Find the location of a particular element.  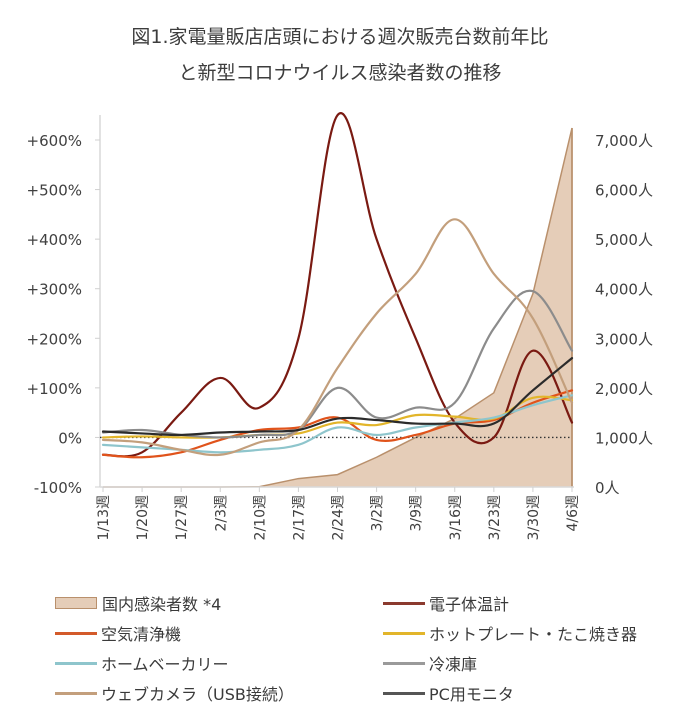

x-tick-label: 2/24週 is located at coordinates (339, 517).